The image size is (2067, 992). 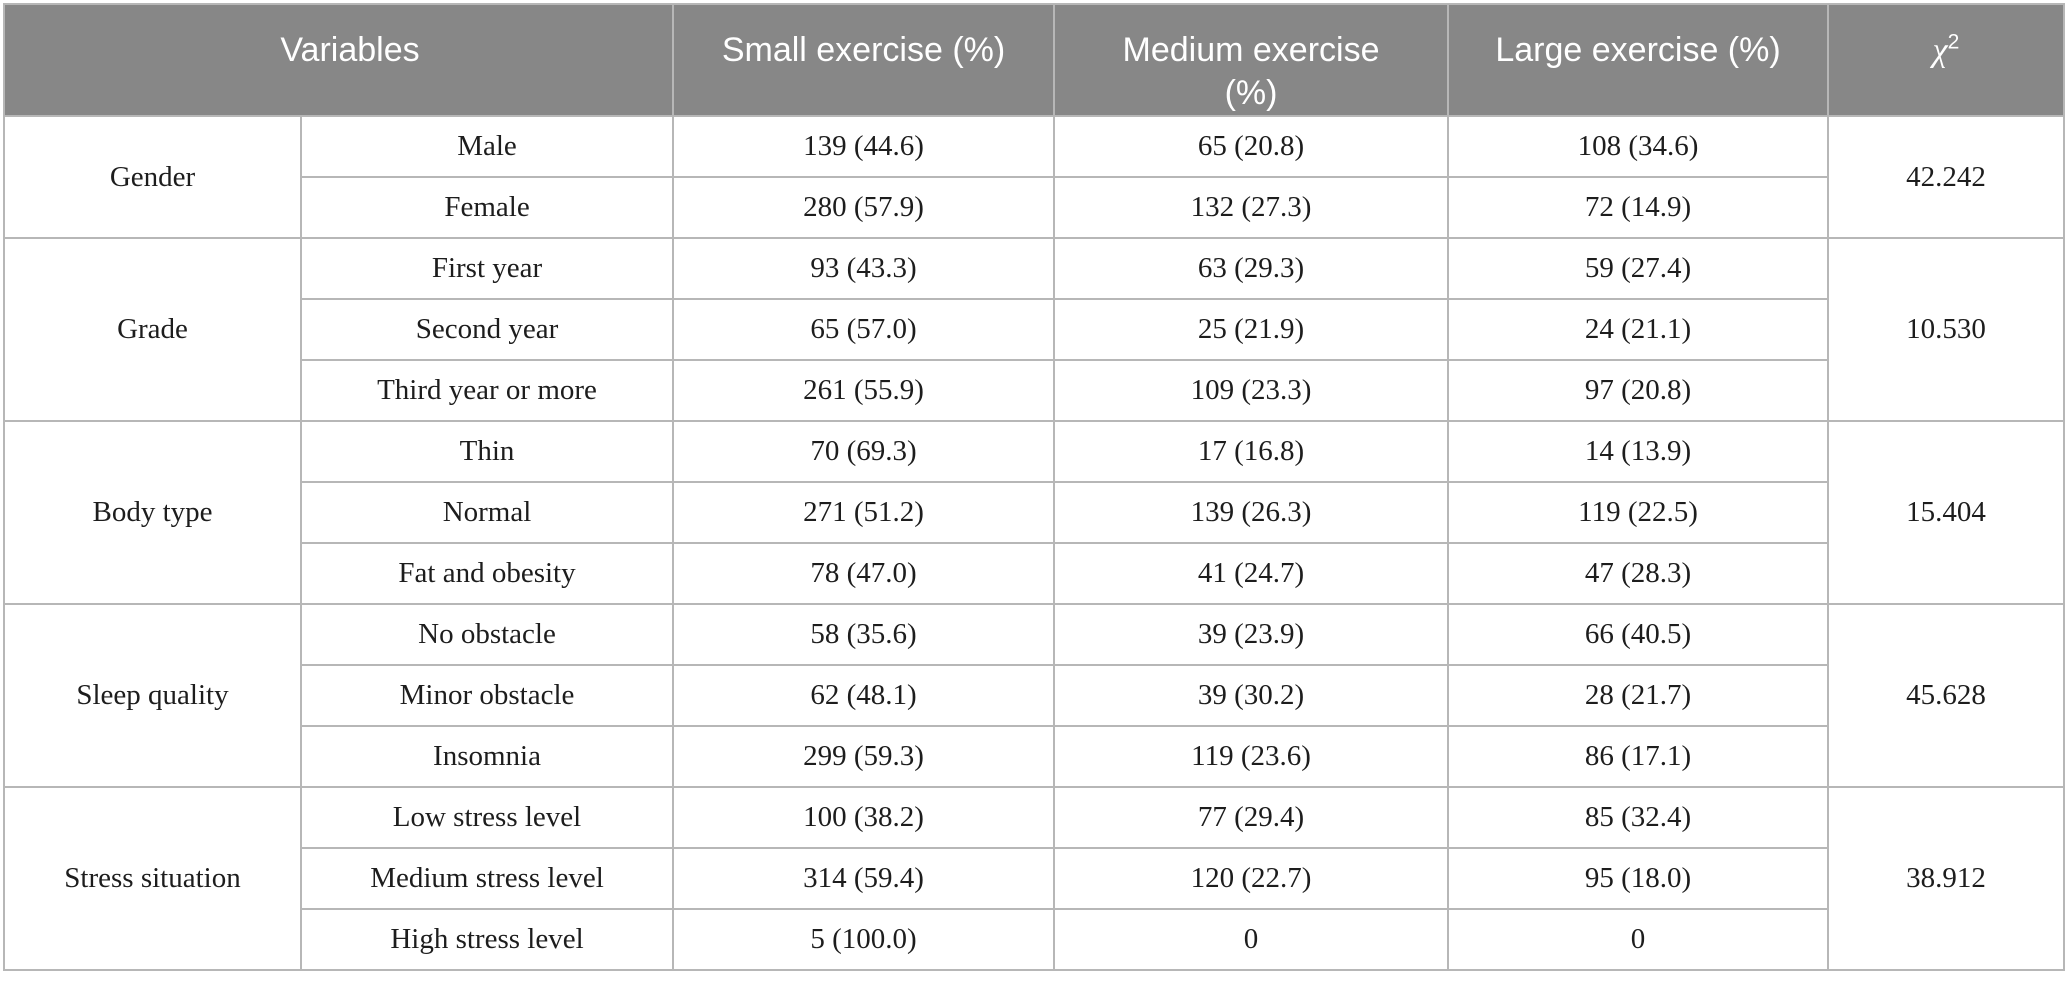 I want to click on value-cell: 65 (57.0), so click(x=864, y=329).